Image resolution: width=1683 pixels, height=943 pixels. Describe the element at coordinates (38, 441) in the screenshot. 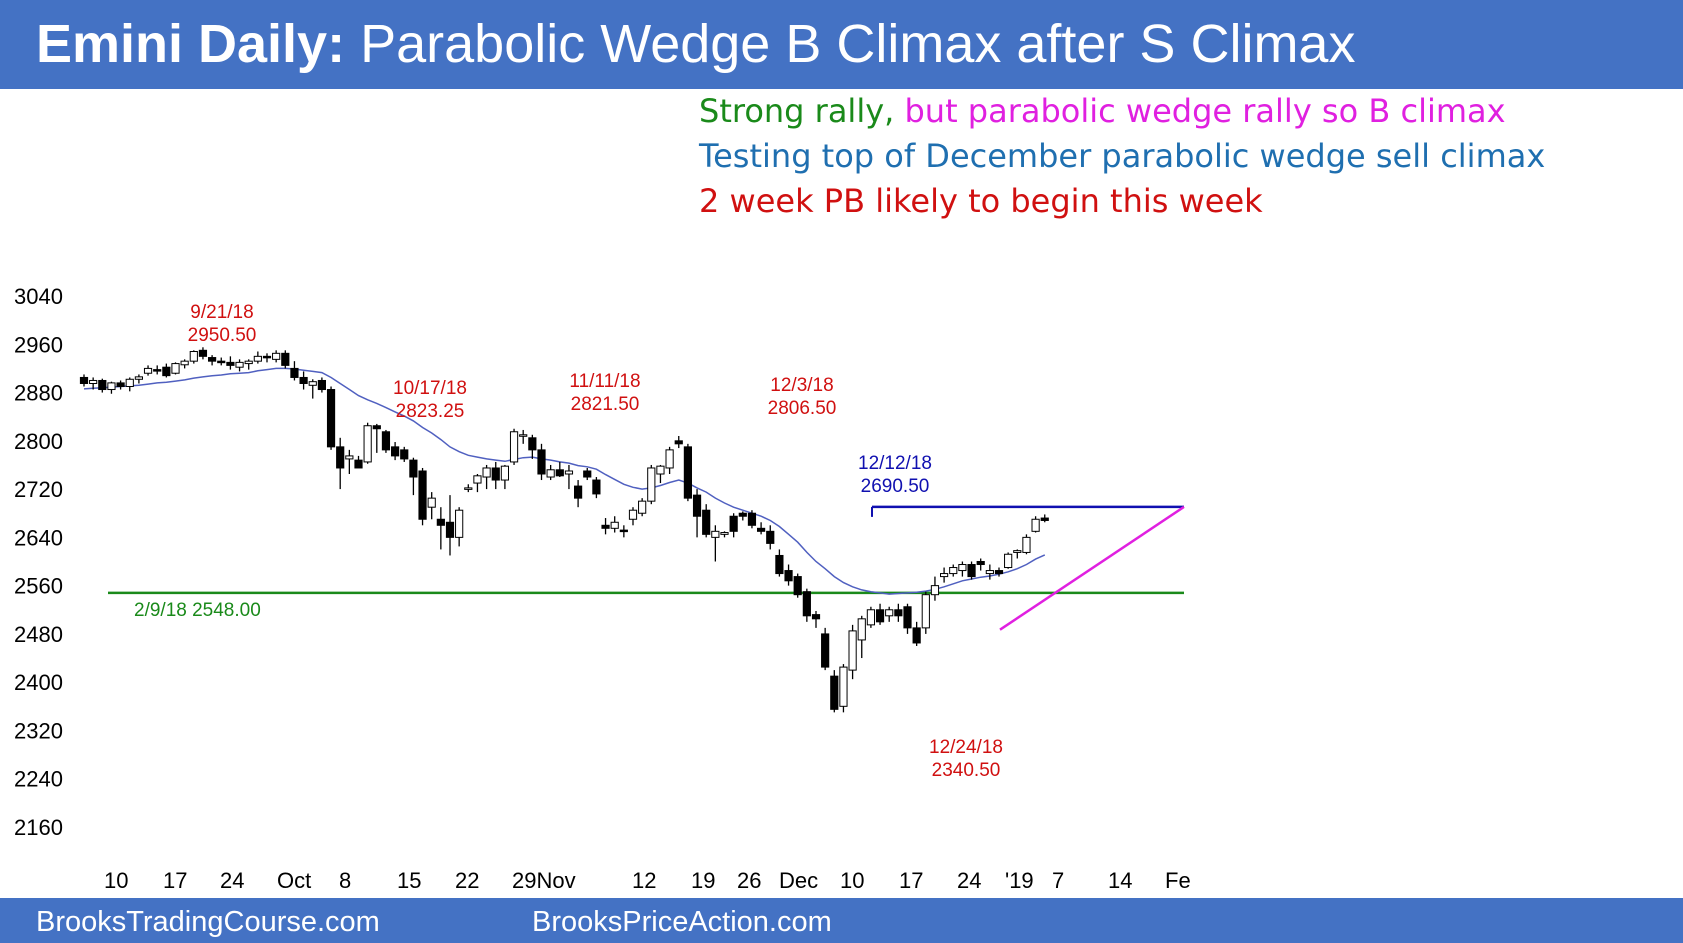

I see `y-tick-label: 2800` at that location.